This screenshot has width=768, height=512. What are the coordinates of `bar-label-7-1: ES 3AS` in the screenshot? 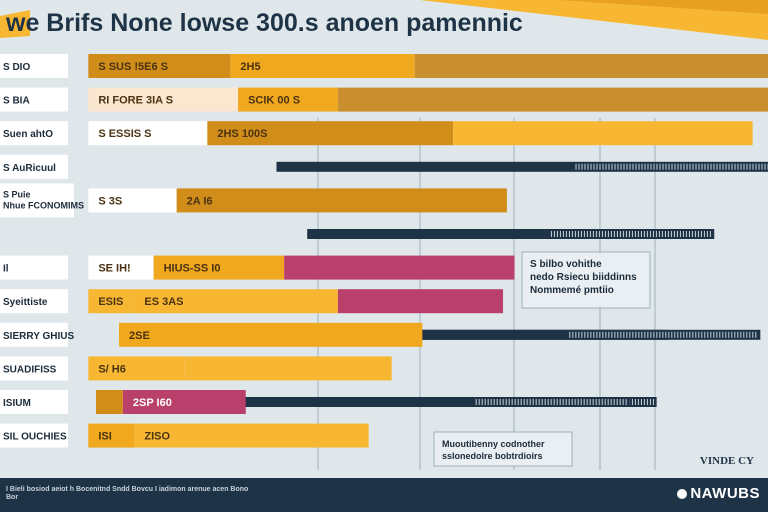 It's located at (163, 302).